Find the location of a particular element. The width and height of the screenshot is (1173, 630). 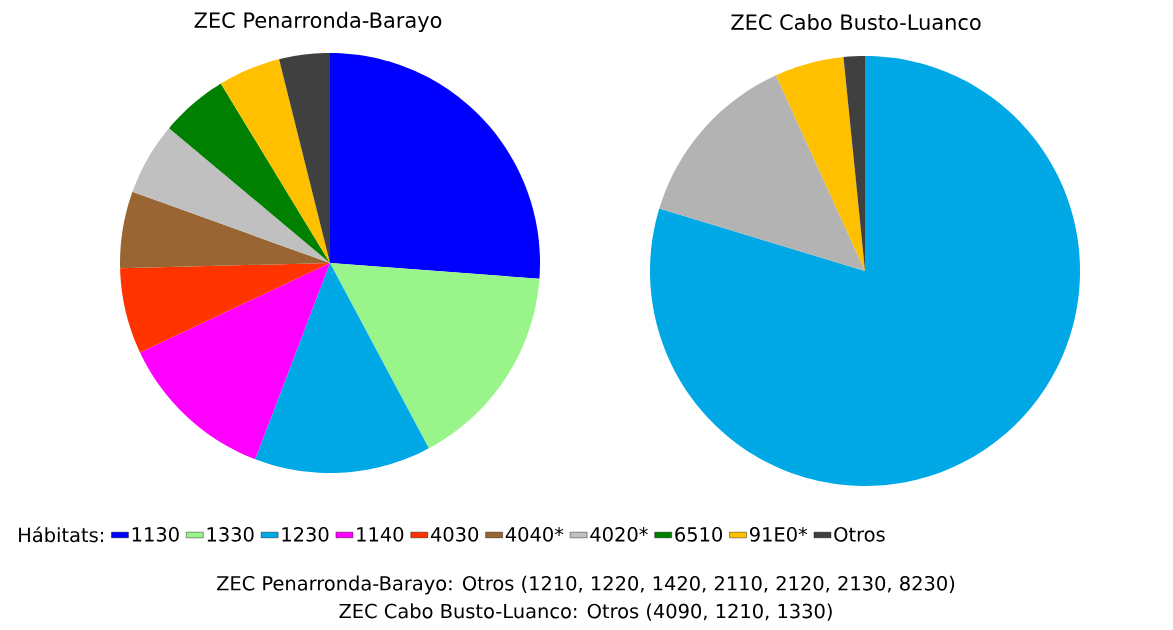

legend-label: Otros is located at coordinates (859, 534).